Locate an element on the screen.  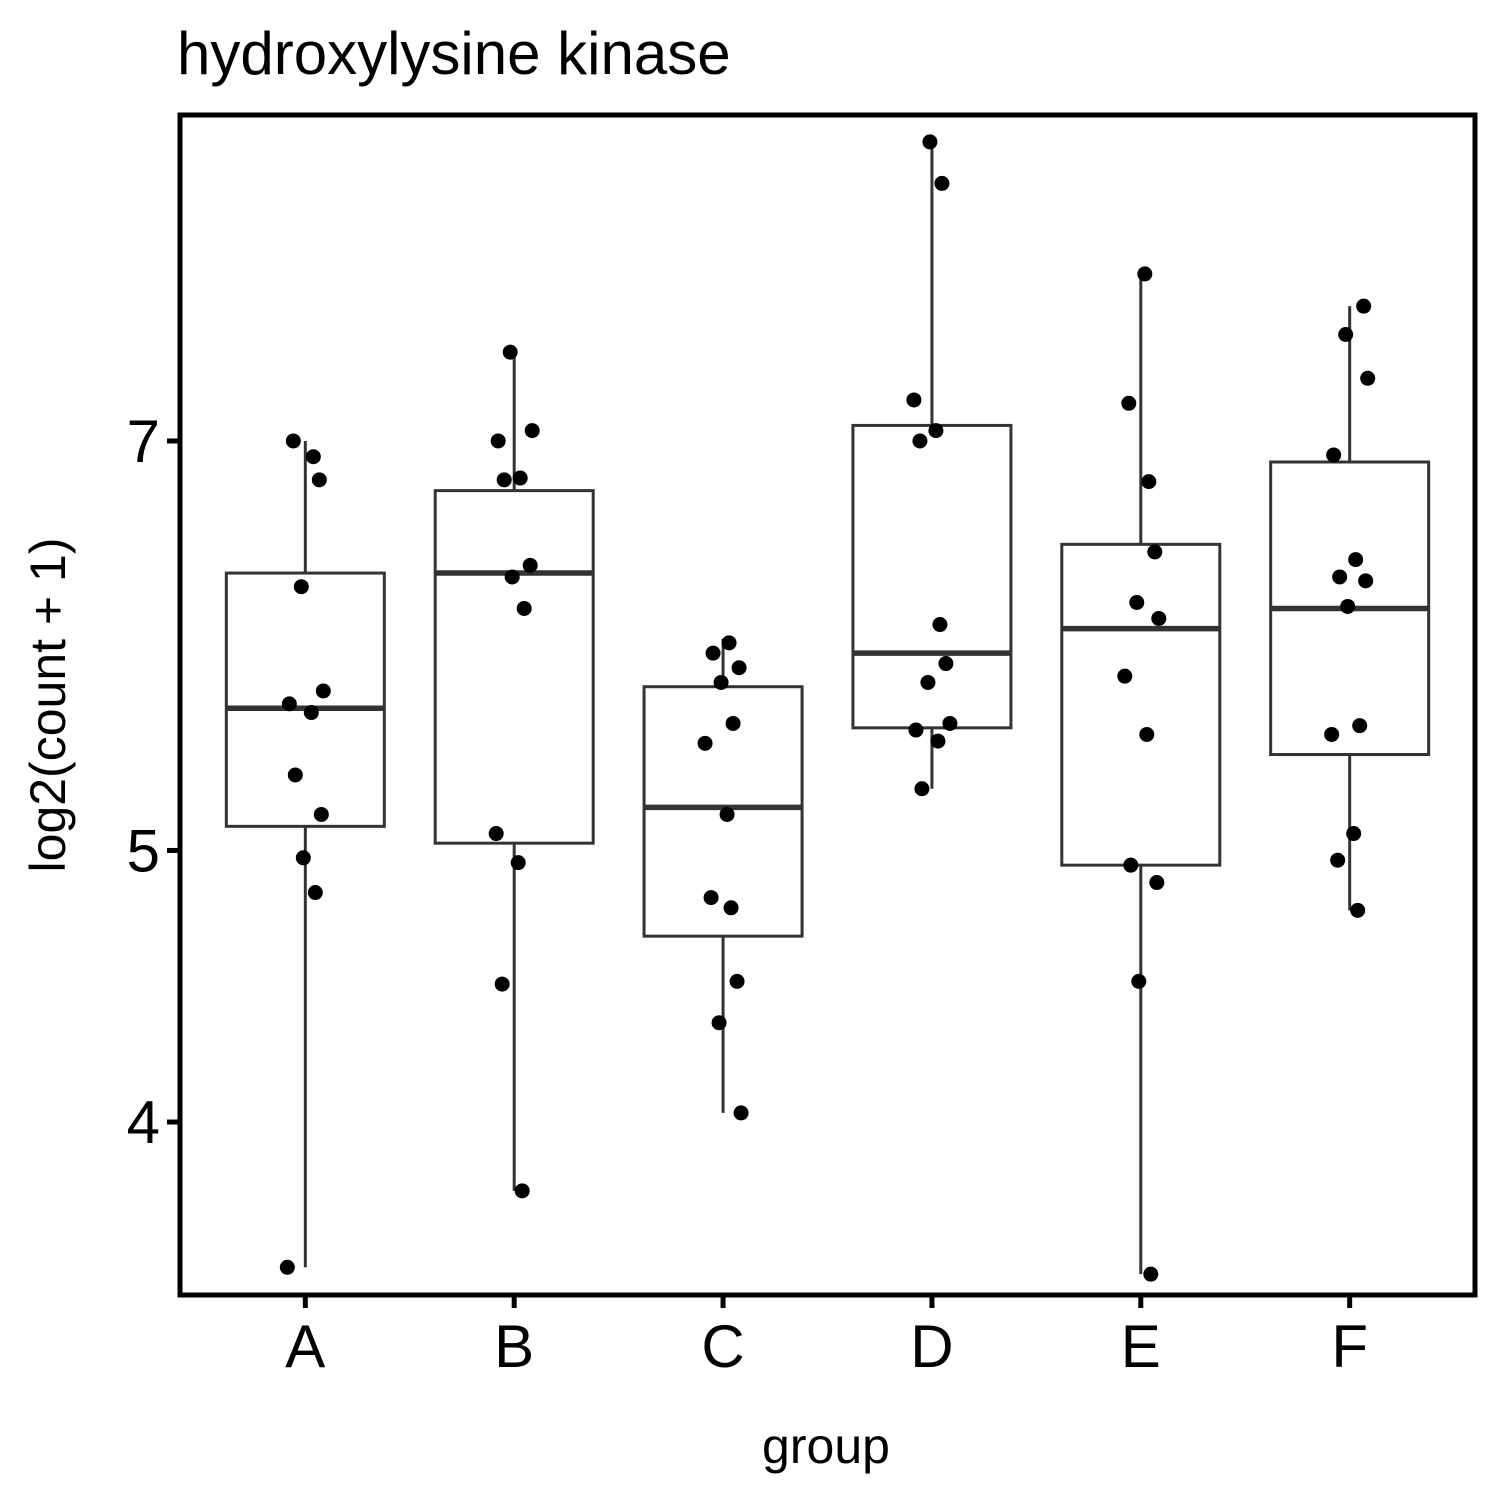
y-axis-title: log2(count + 1) is located at coordinates (48, 705).